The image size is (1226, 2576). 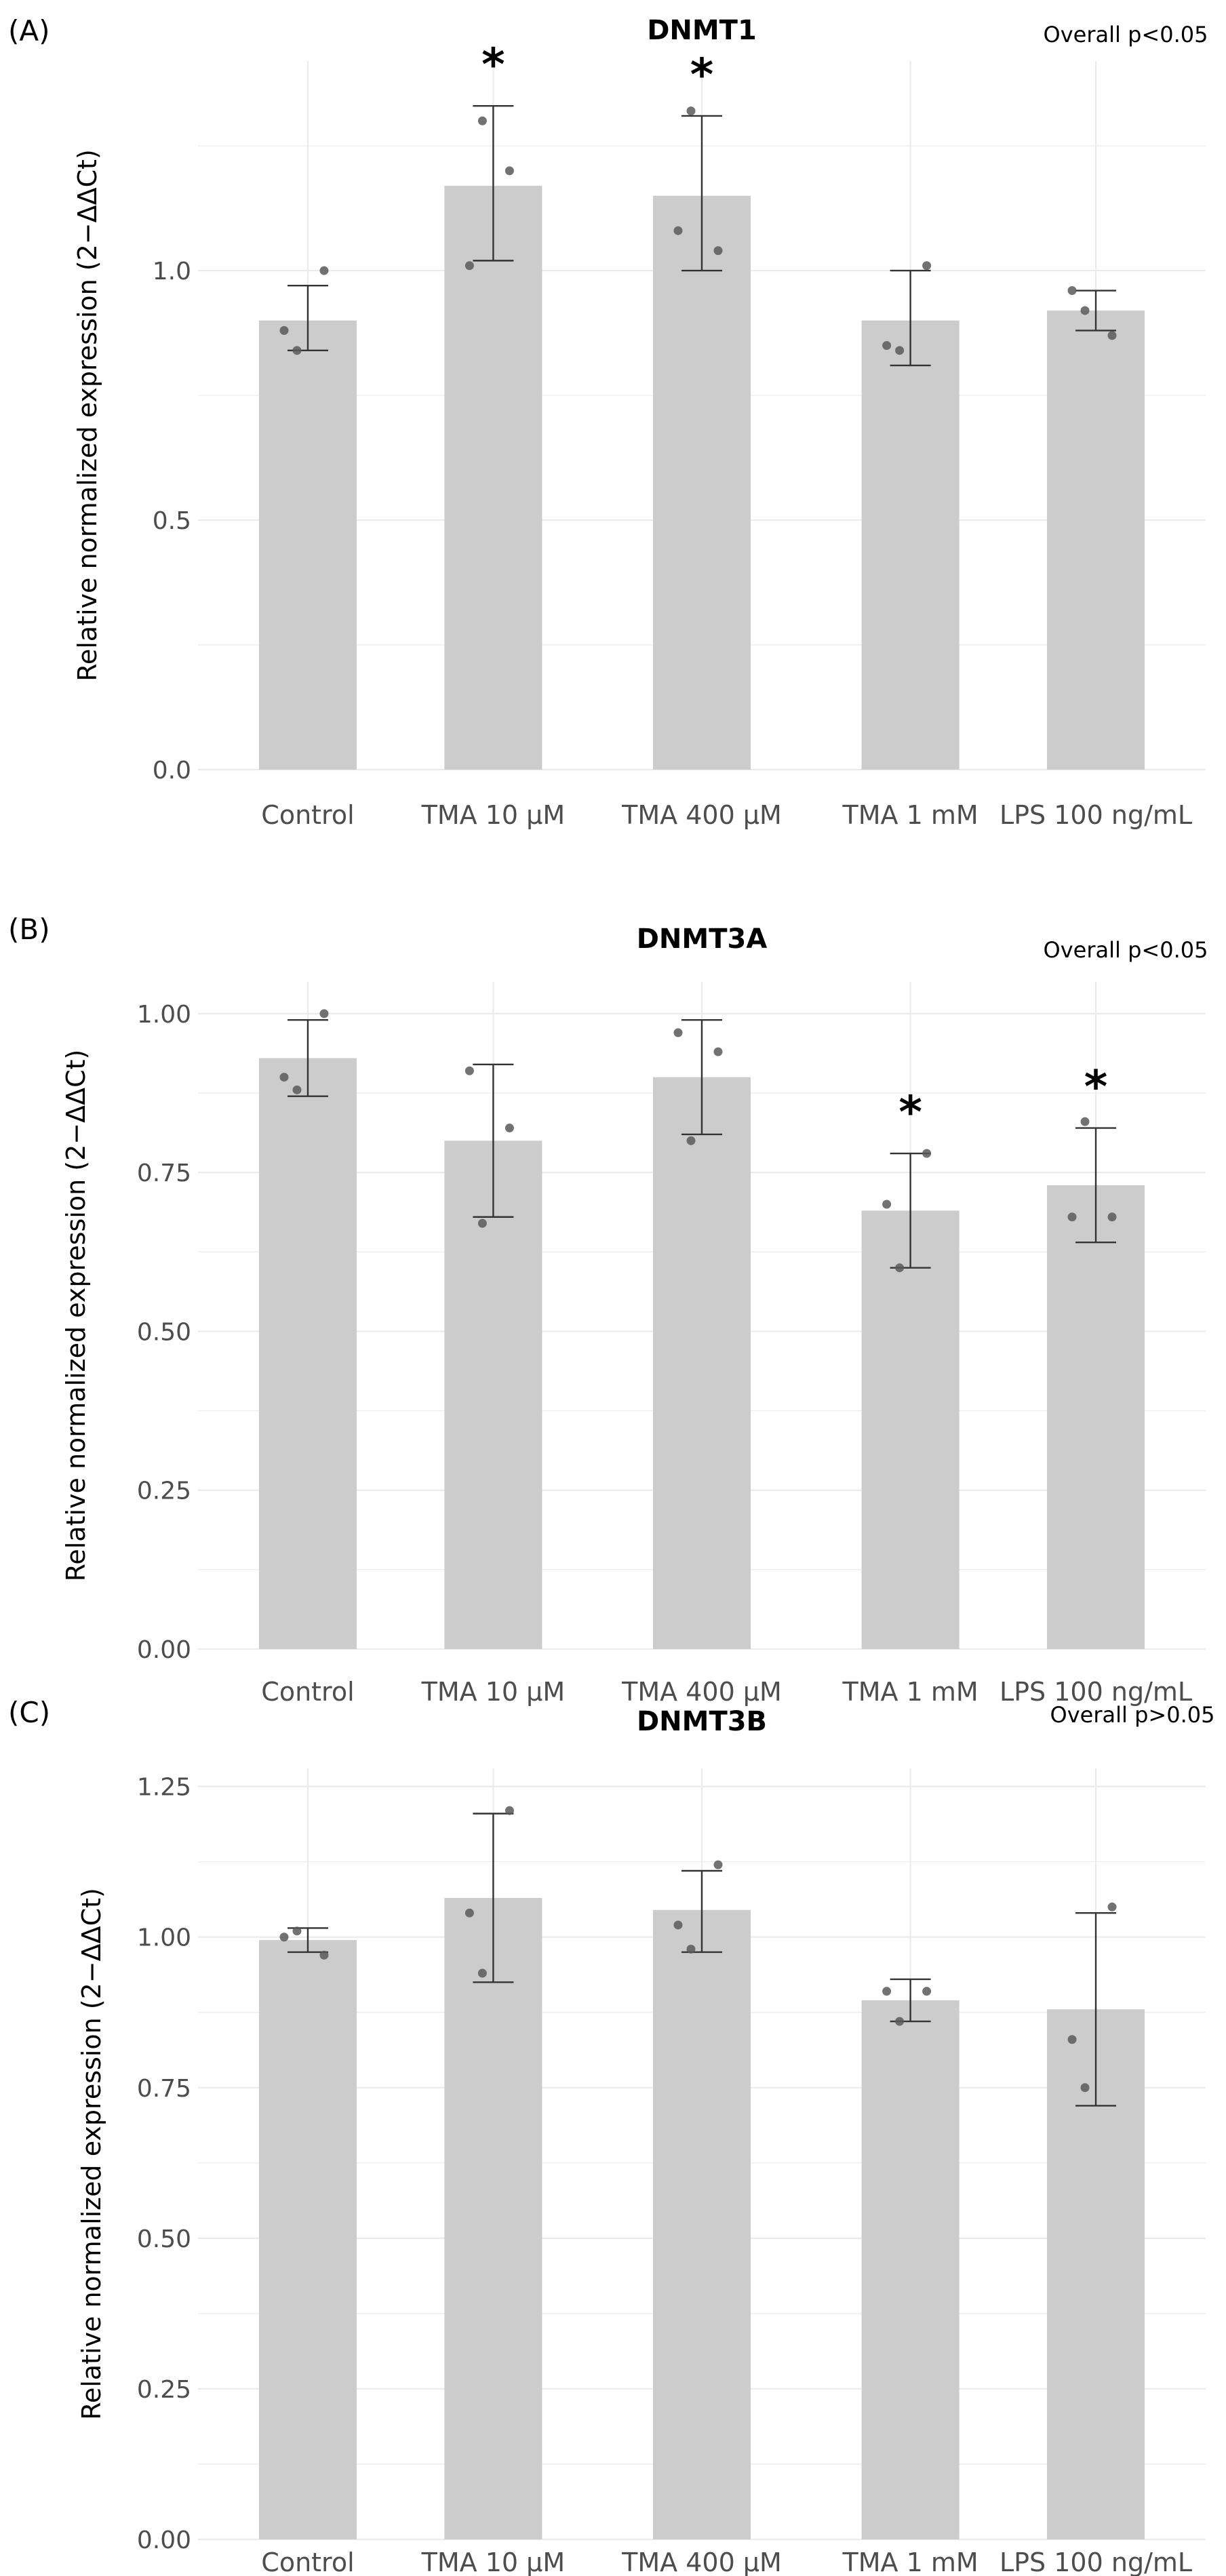 I want to click on y-tick-label: 0.5, so click(x=172, y=521).